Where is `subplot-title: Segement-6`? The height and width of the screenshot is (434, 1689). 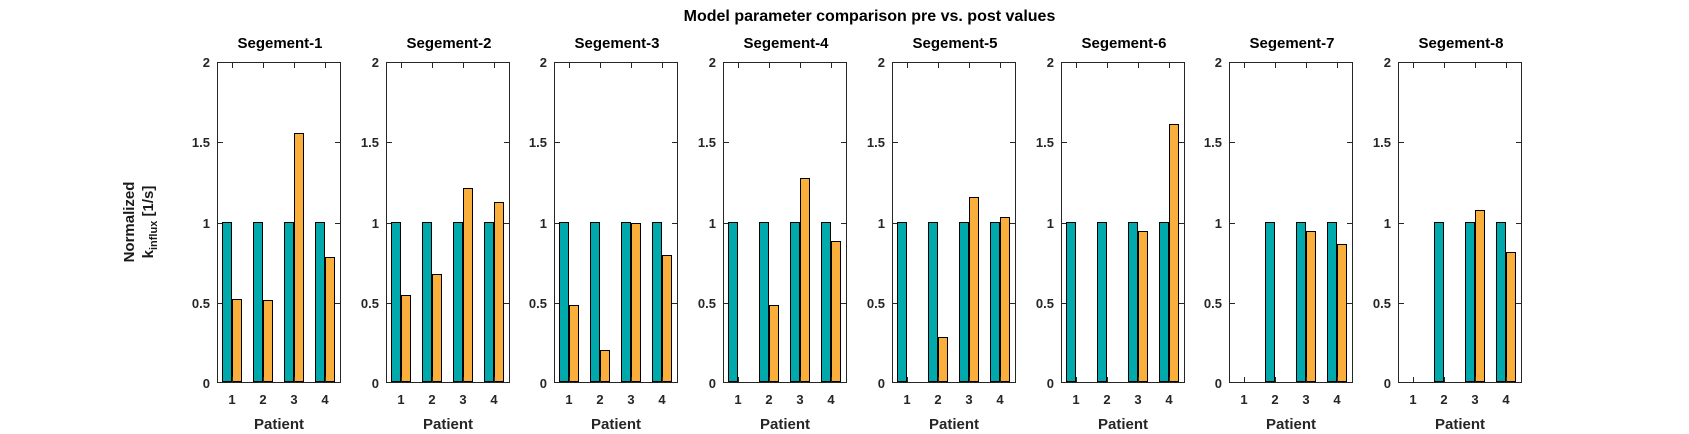
subplot-title: Segement-6 is located at coordinates (1124, 43).